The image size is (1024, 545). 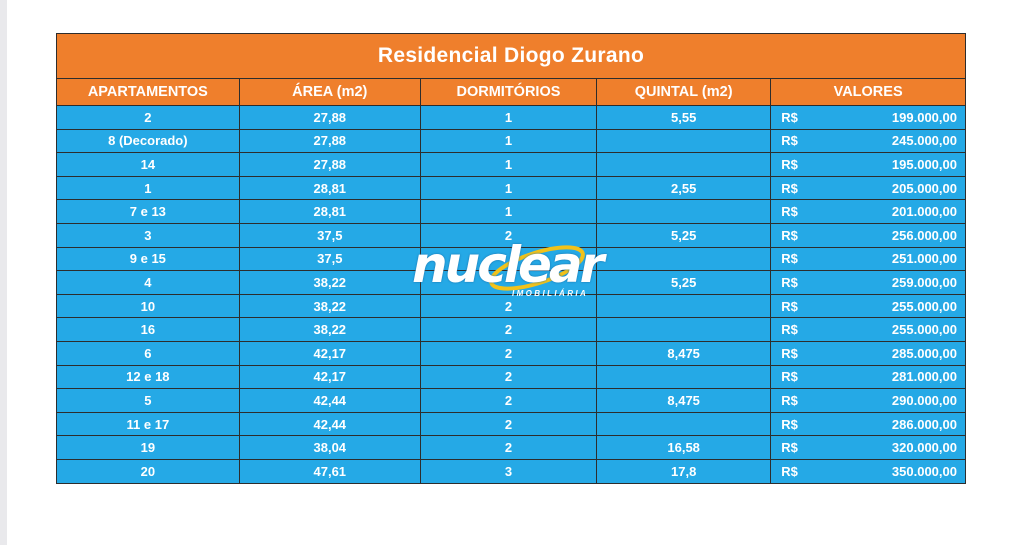 What do you see at coordinates (867, 141) in the screenshot?
I see `cell-valor: R$ 245.000,00` at bounding box center [867, 141].